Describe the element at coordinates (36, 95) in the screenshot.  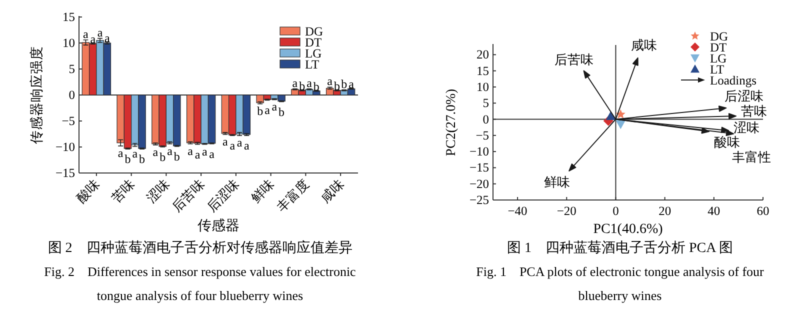
I see `y-axis-title: 传感器响应强度` at that location.